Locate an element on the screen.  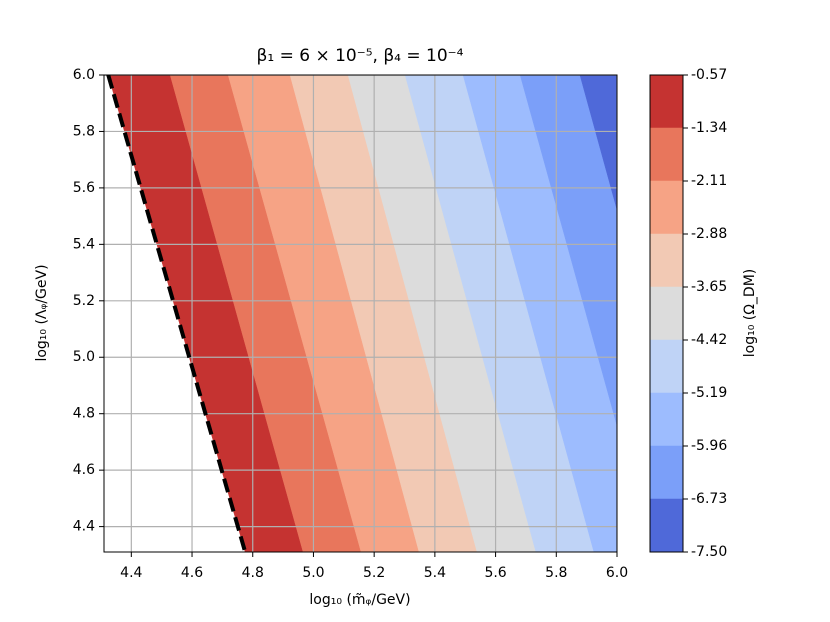
y-tick-label: 4.6 is located at coordinates (84, 470).